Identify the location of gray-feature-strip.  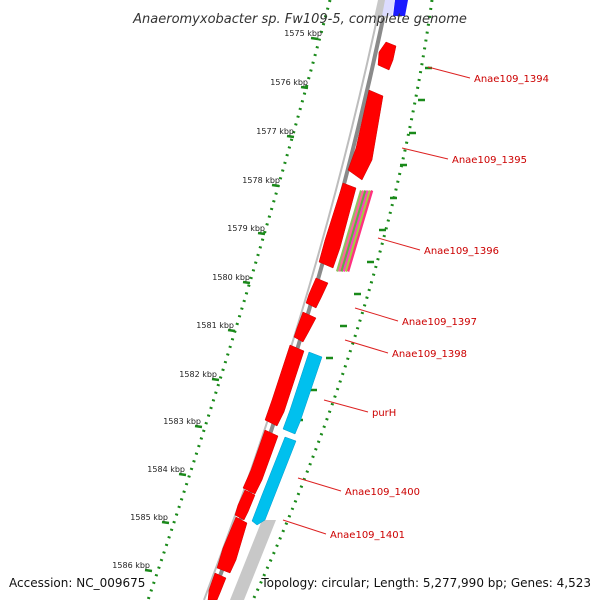
(253, 560).